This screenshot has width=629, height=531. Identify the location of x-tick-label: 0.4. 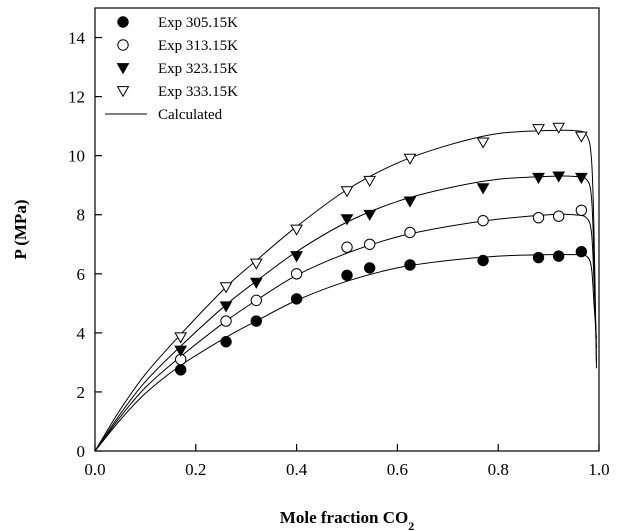
(297, 469).